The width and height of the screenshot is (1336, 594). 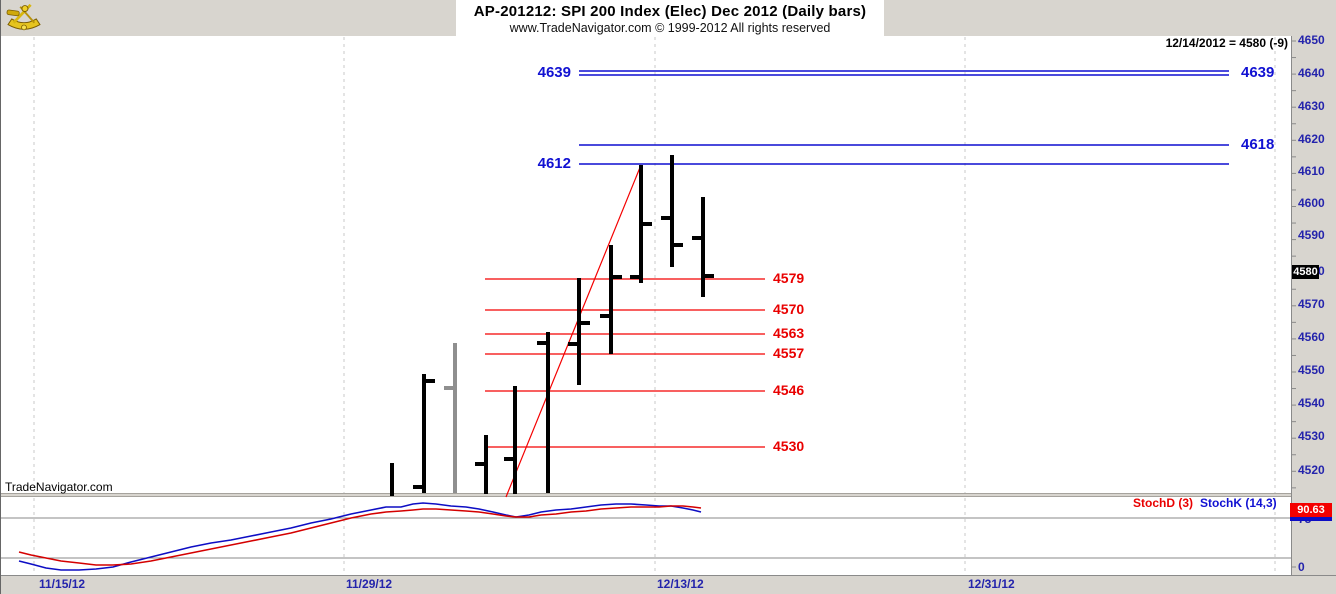 What do you see at coordinates (1313, 305) in the screenshot?
I see `price-axis-strip` at bounding box center [1313, 305].